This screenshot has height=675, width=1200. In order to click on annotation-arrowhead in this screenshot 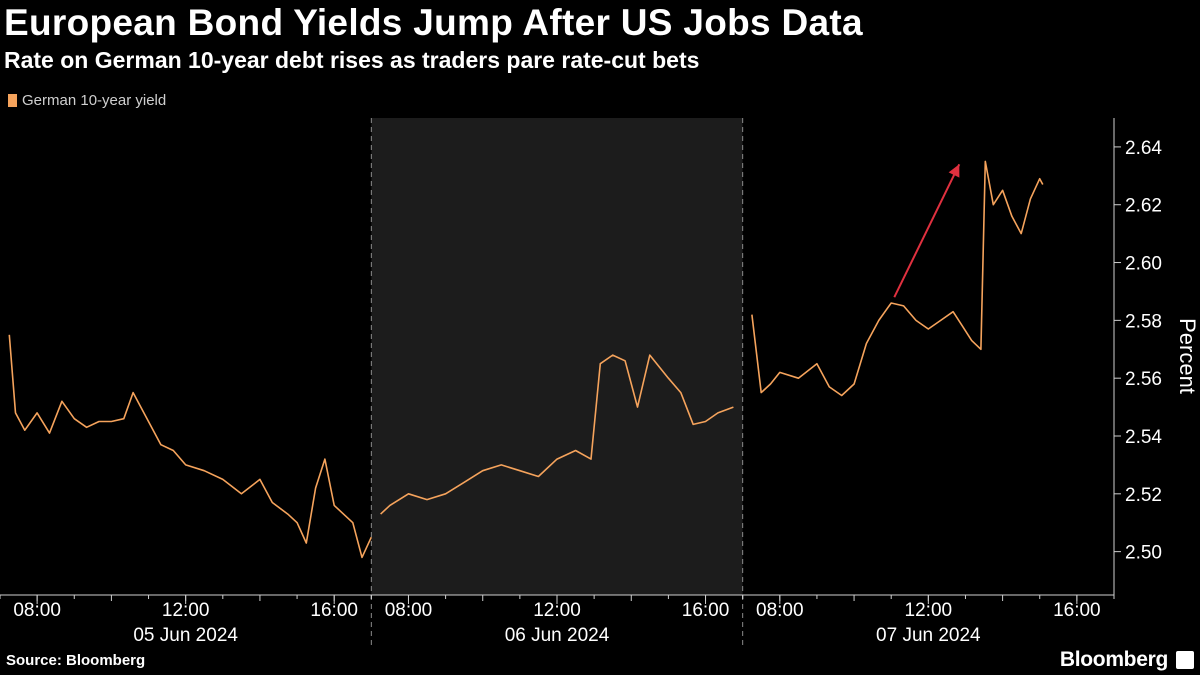, I will do `click(954, 171)`.